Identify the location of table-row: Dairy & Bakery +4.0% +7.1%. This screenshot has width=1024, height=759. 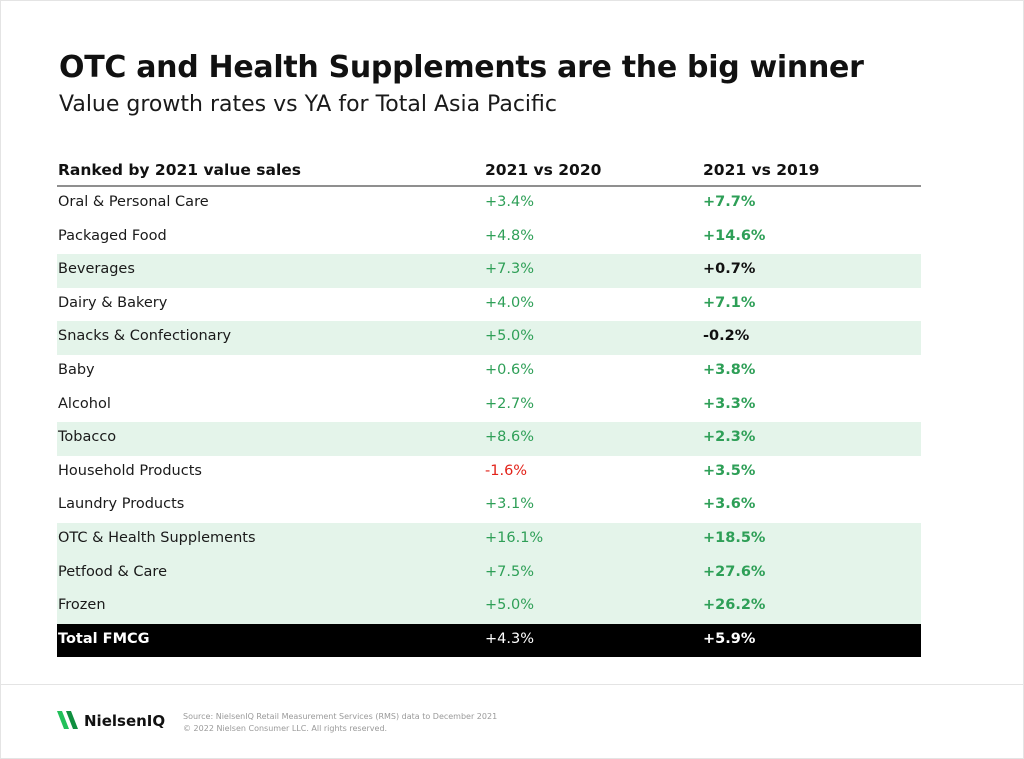
(489, 305).